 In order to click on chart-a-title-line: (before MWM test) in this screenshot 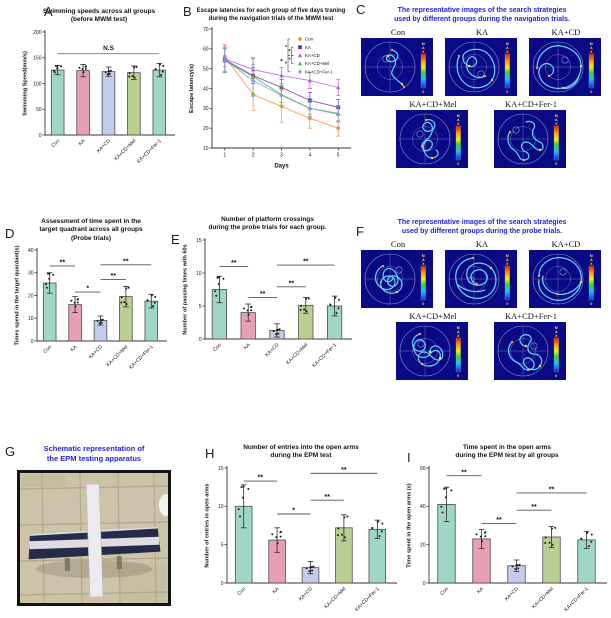, I will do `click(99, 20)`.